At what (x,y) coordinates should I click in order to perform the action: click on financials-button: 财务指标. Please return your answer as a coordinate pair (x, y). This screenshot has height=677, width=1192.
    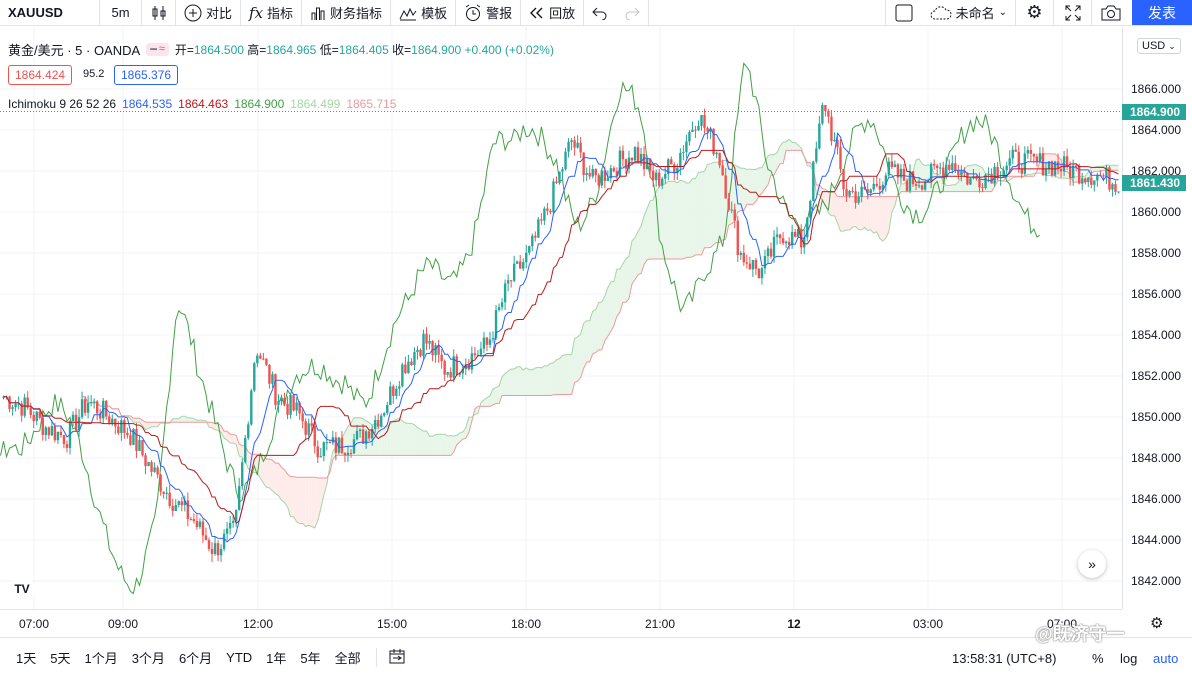
    Looking at the image, I should click on (347, 12).